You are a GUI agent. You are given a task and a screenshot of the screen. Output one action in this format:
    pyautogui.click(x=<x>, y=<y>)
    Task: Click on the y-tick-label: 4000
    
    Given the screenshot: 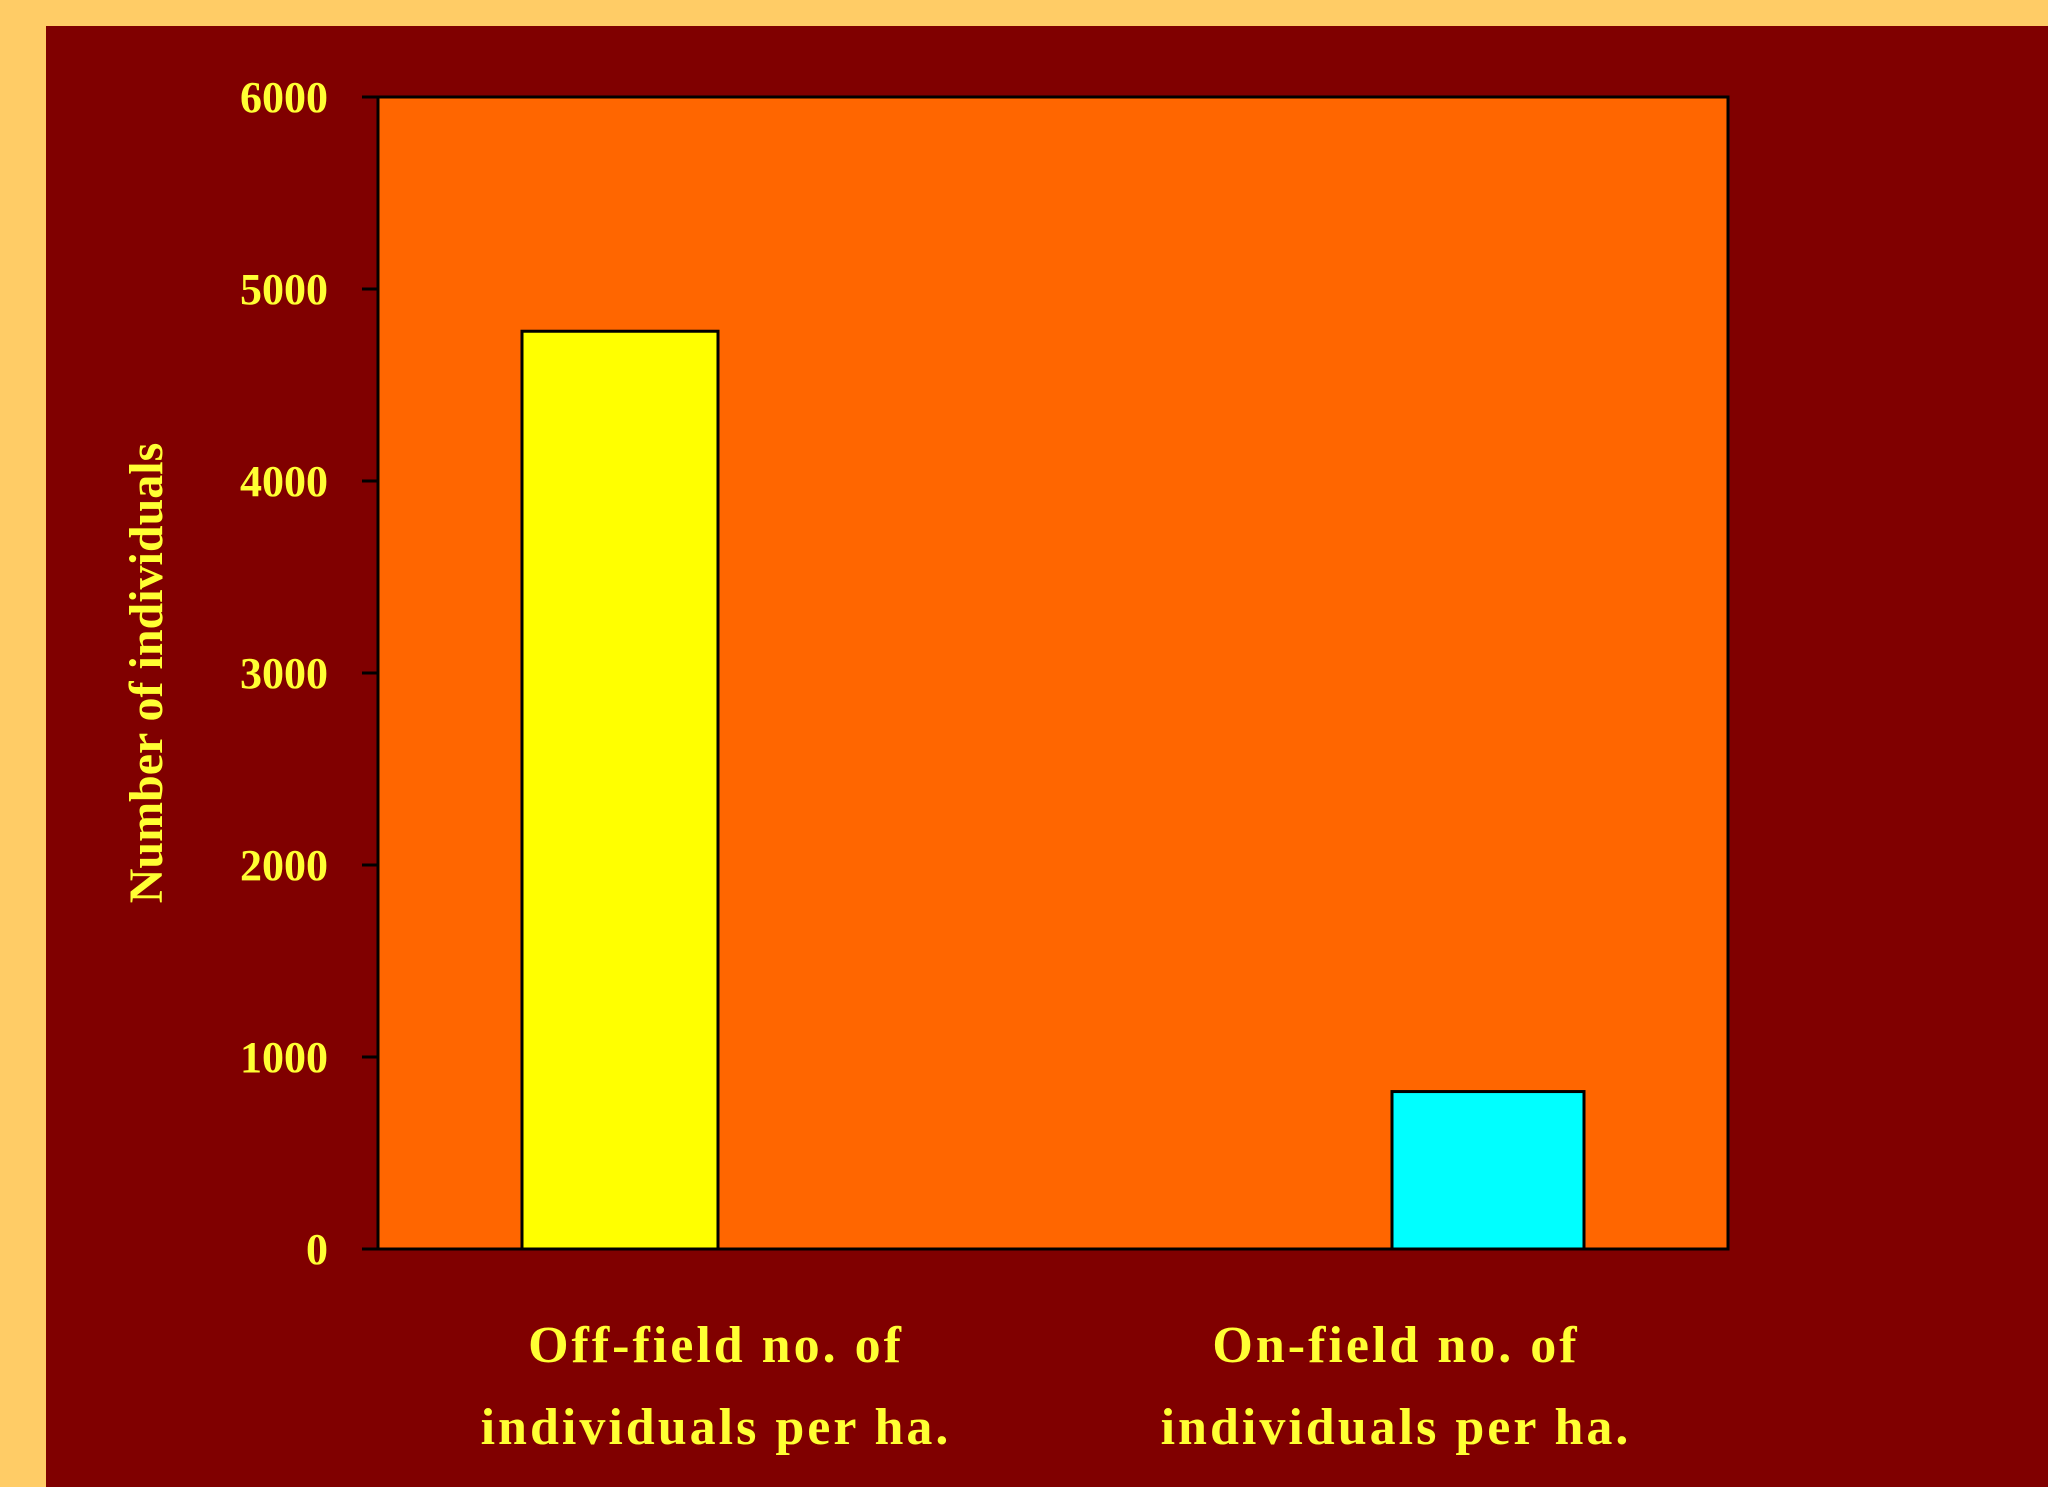 What is the action you would take?
    pyautogui.click(x=284, y=481)
    